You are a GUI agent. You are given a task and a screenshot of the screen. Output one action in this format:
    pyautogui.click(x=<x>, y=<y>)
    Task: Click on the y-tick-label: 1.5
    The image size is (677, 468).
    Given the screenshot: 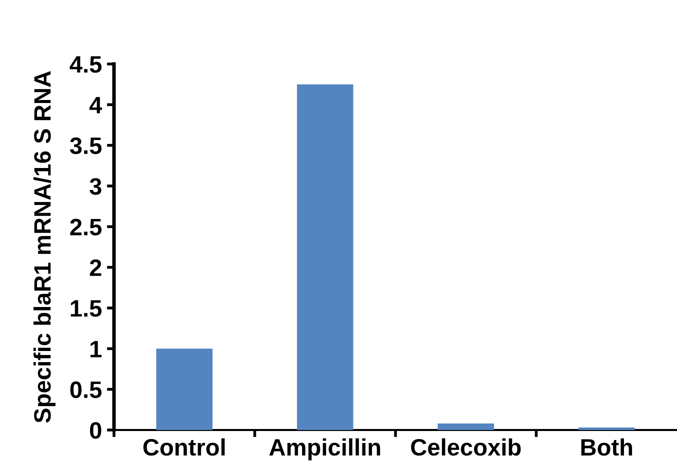 What is the action you would take?
    pyautogui.click(x=86, y=308)
    